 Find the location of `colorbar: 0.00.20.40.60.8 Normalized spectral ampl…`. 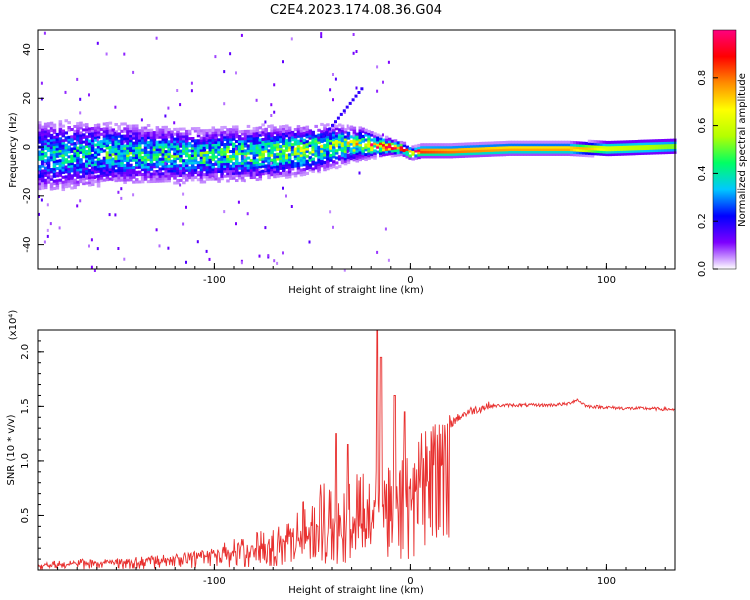

colorbar: 0.00.20.40.60.8 Normalized spectral ampl… is located at coordinates (722, 153).